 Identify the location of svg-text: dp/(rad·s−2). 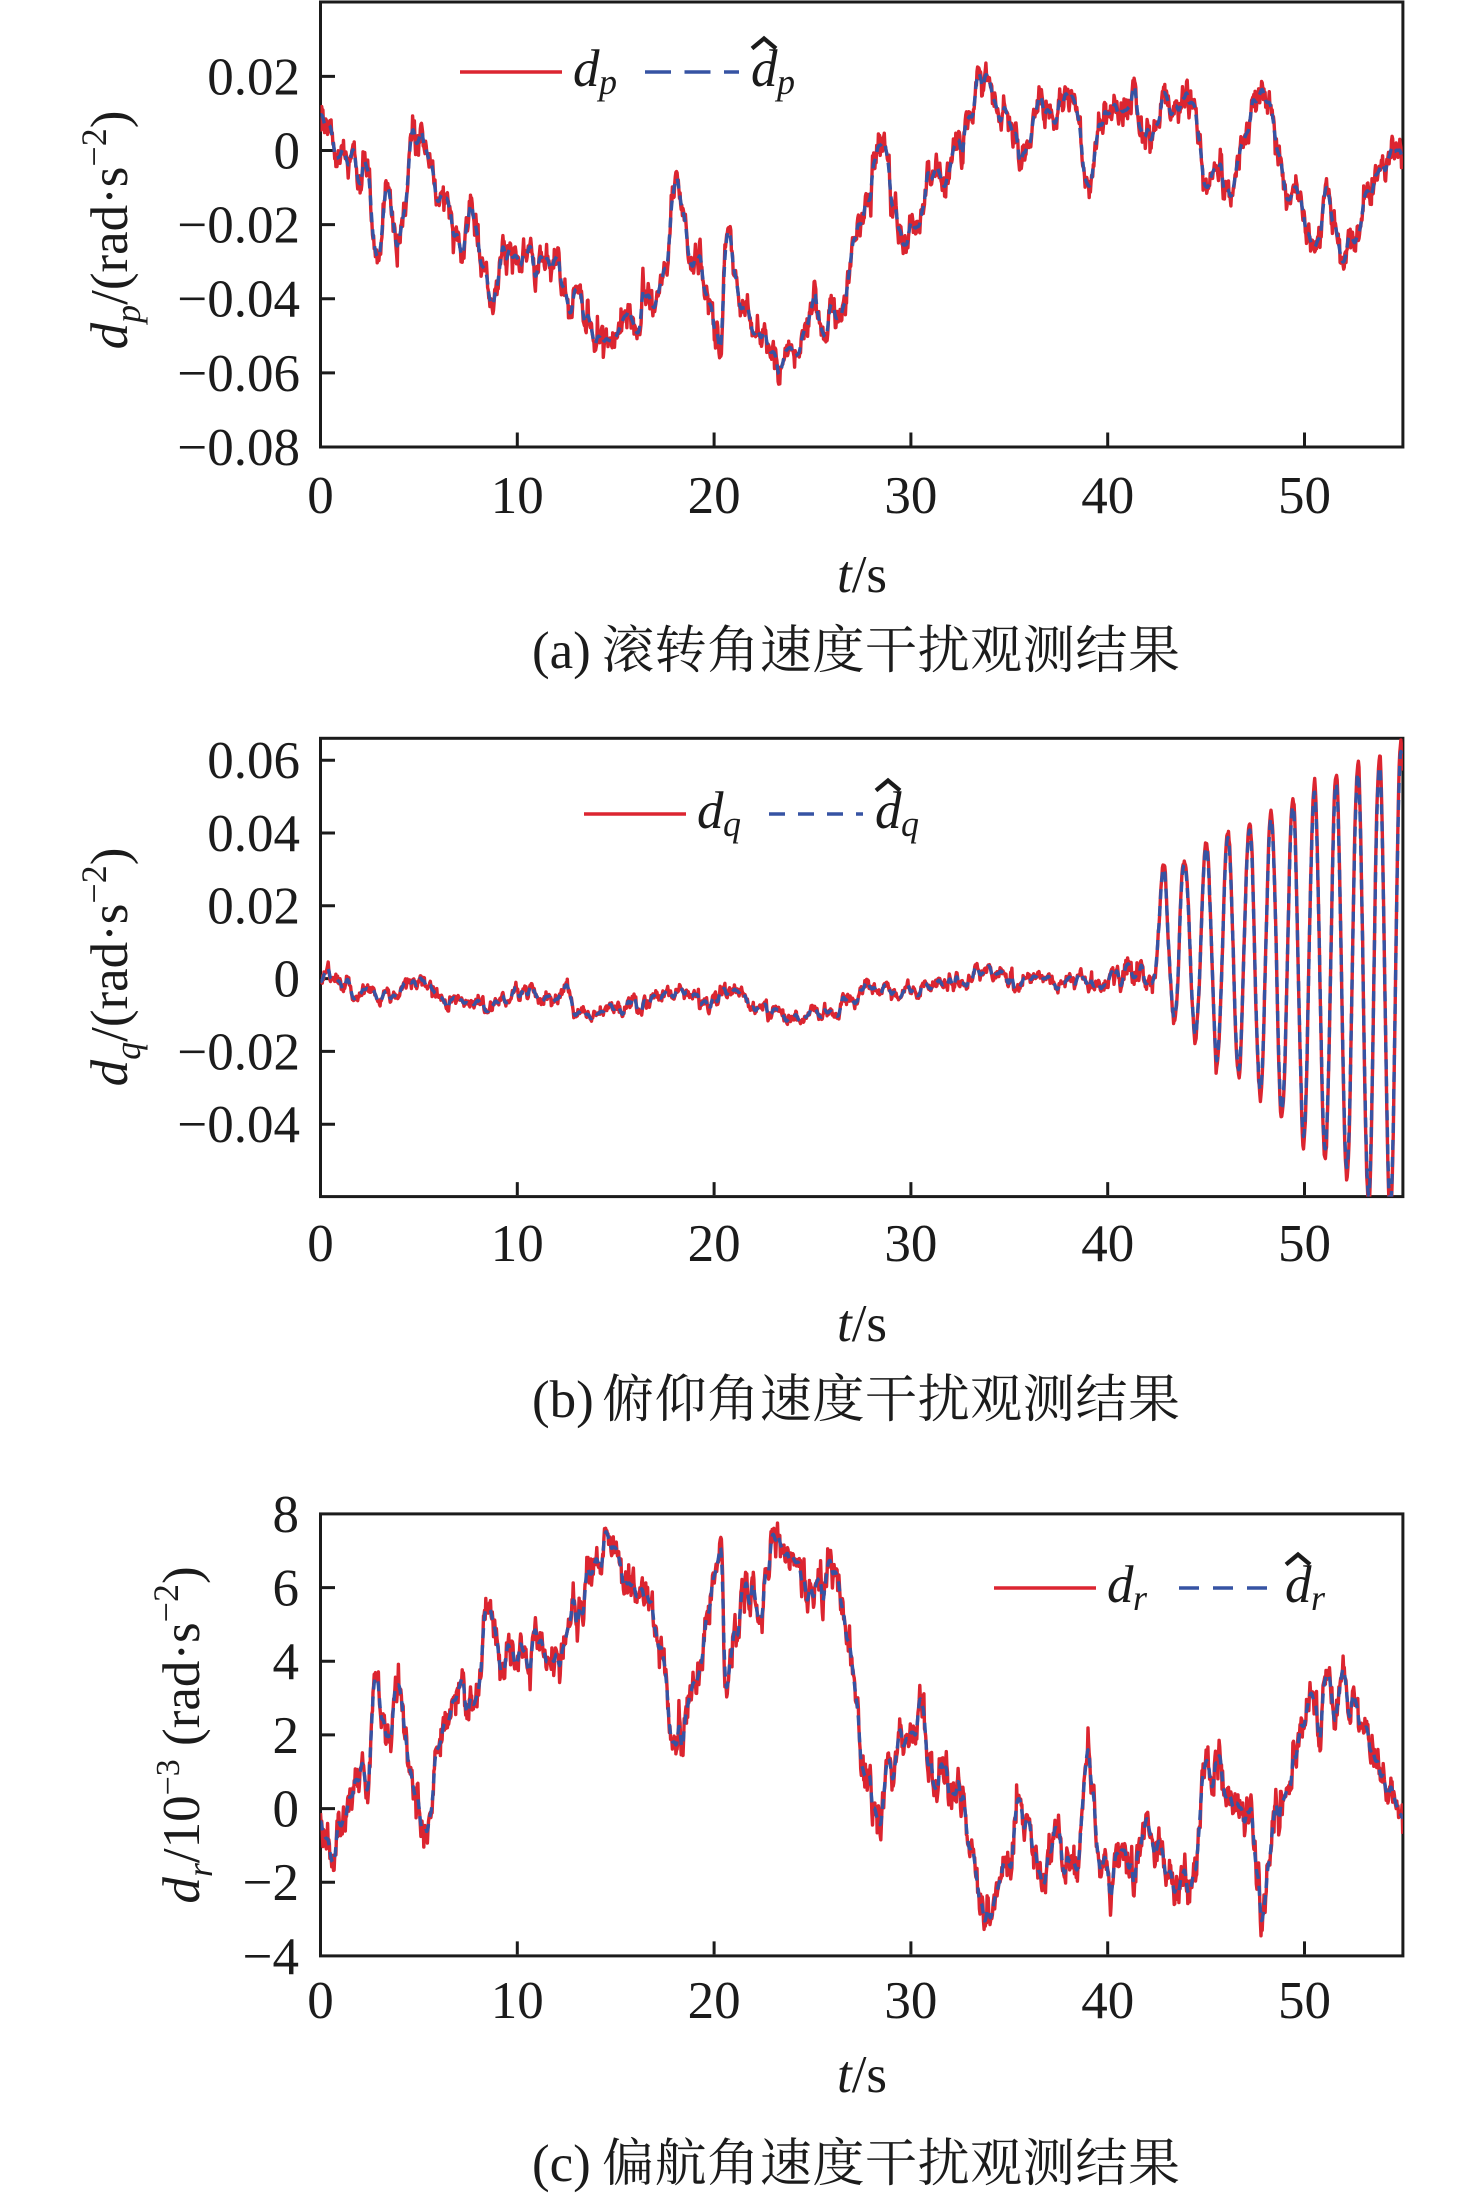
(111, 230).